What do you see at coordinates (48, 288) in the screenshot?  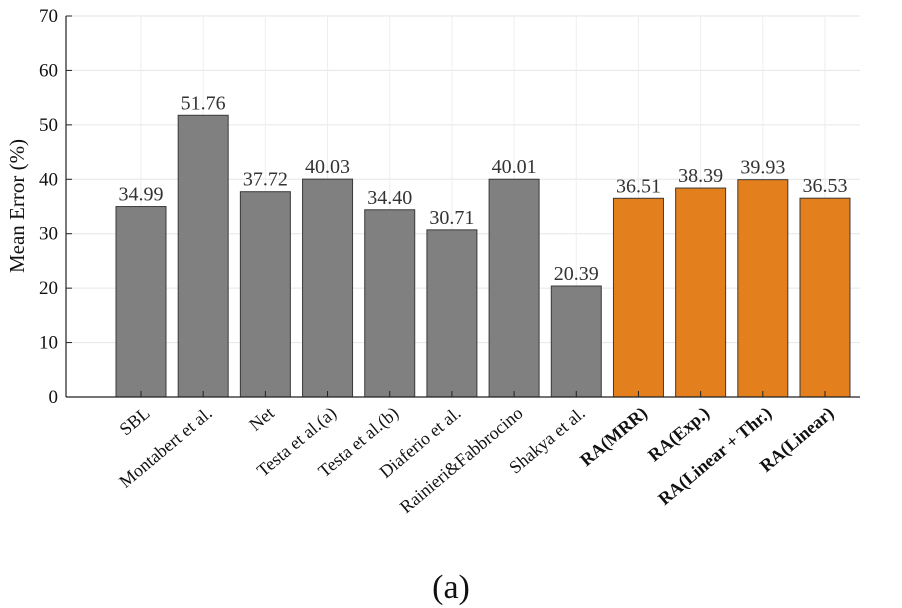 I see `y-tick-label: 20` at bounding box center [48, 288].